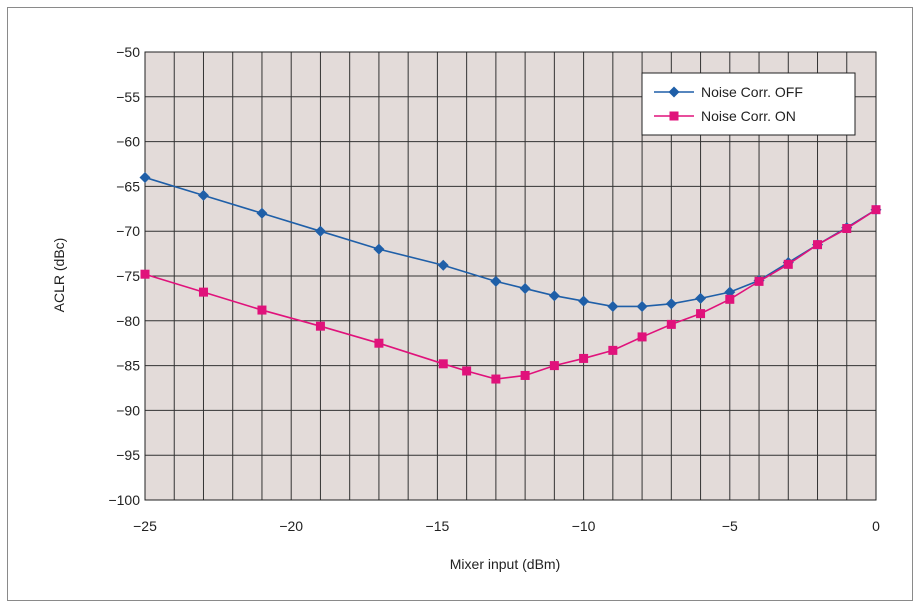 The image size is (920, 608). What do you see at coordinates (128, 231) in the screenshot?
I see `y-tick-label: −70` at bounding box center [128, 231].